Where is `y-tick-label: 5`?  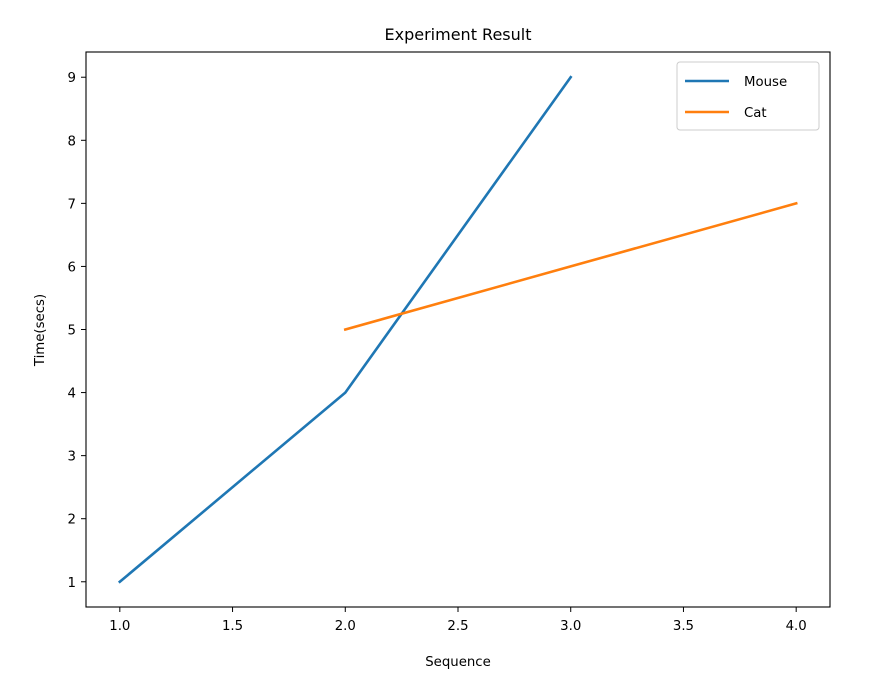
y-tick-label: 5 is located at coordinates (72, 331).